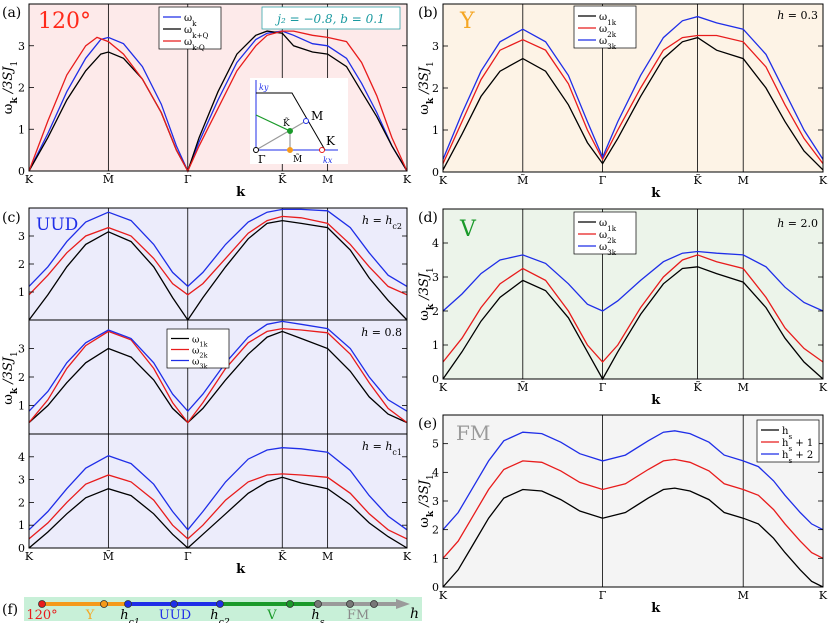 The height and width of the screenshot is (623, 830). I want to click on legend-entry: hs, so click(787, 433).